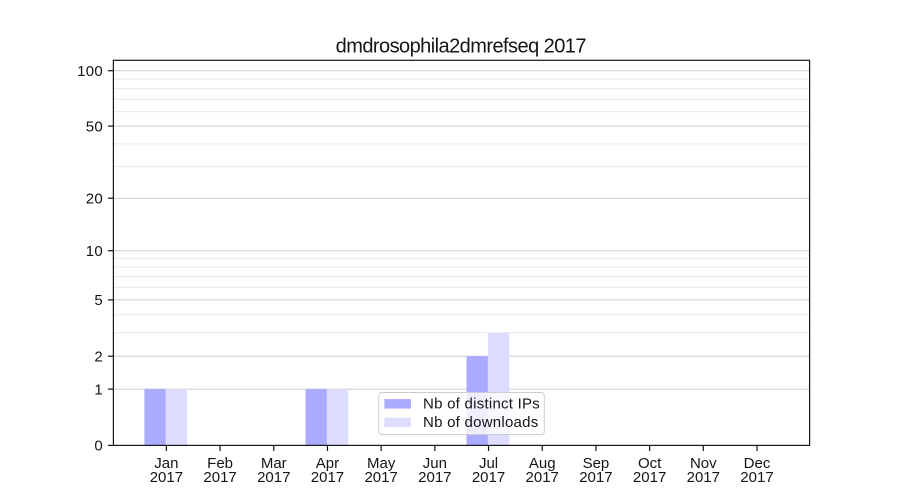 This screenshot has height=500, width=900. What do you see at coordinates (98, 356) in the screenshot?
I see `svg-text: 2` at bounding box center [98, 356].